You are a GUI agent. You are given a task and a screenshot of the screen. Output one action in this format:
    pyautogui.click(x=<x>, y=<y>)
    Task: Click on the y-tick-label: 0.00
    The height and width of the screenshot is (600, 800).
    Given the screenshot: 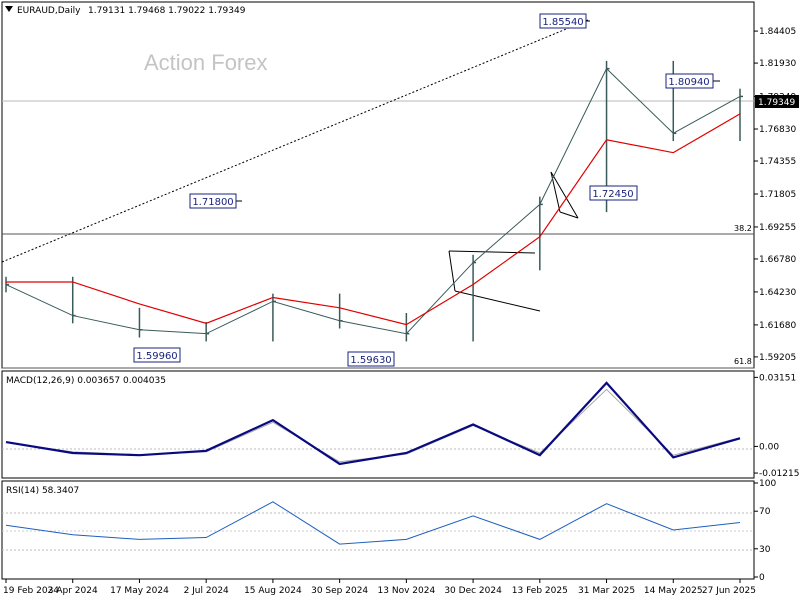 What is the action you would take?
    pyautogui.click(x=769, y=447)
    